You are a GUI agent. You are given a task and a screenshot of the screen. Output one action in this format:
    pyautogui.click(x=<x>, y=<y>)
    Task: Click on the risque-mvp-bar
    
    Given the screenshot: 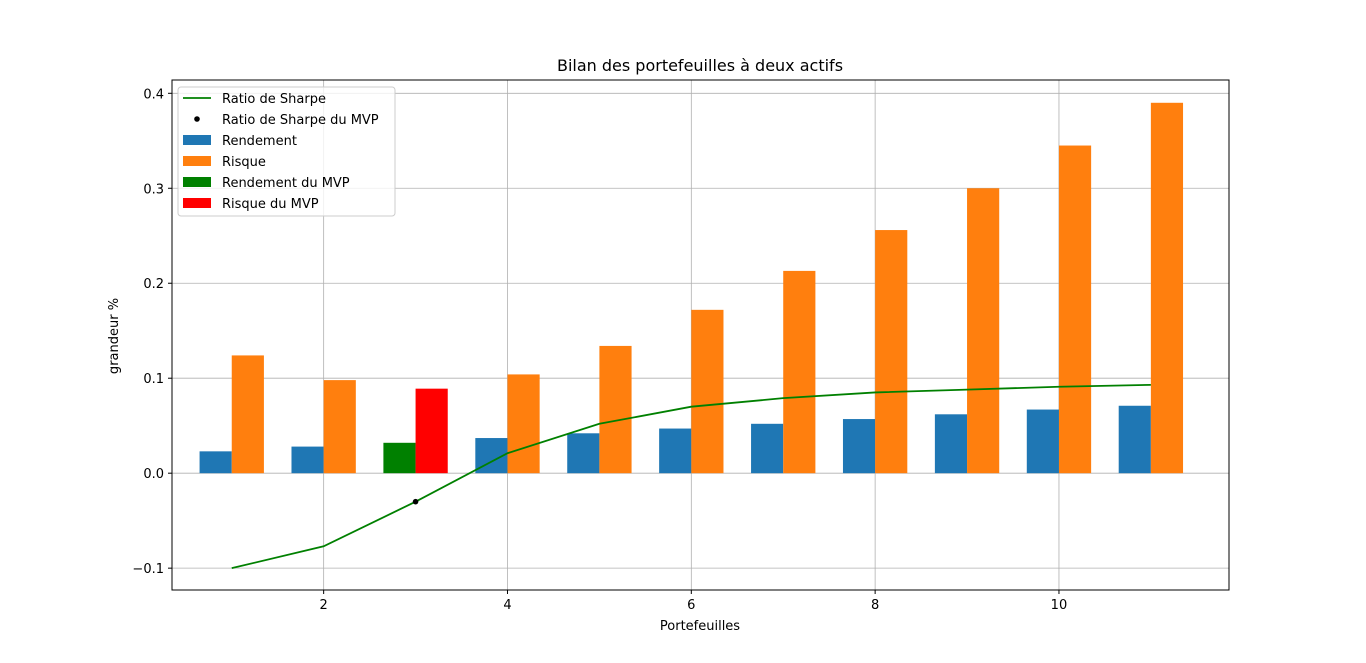 What is the action you would take?
    pyautogui.click(x=431, y=431)
    